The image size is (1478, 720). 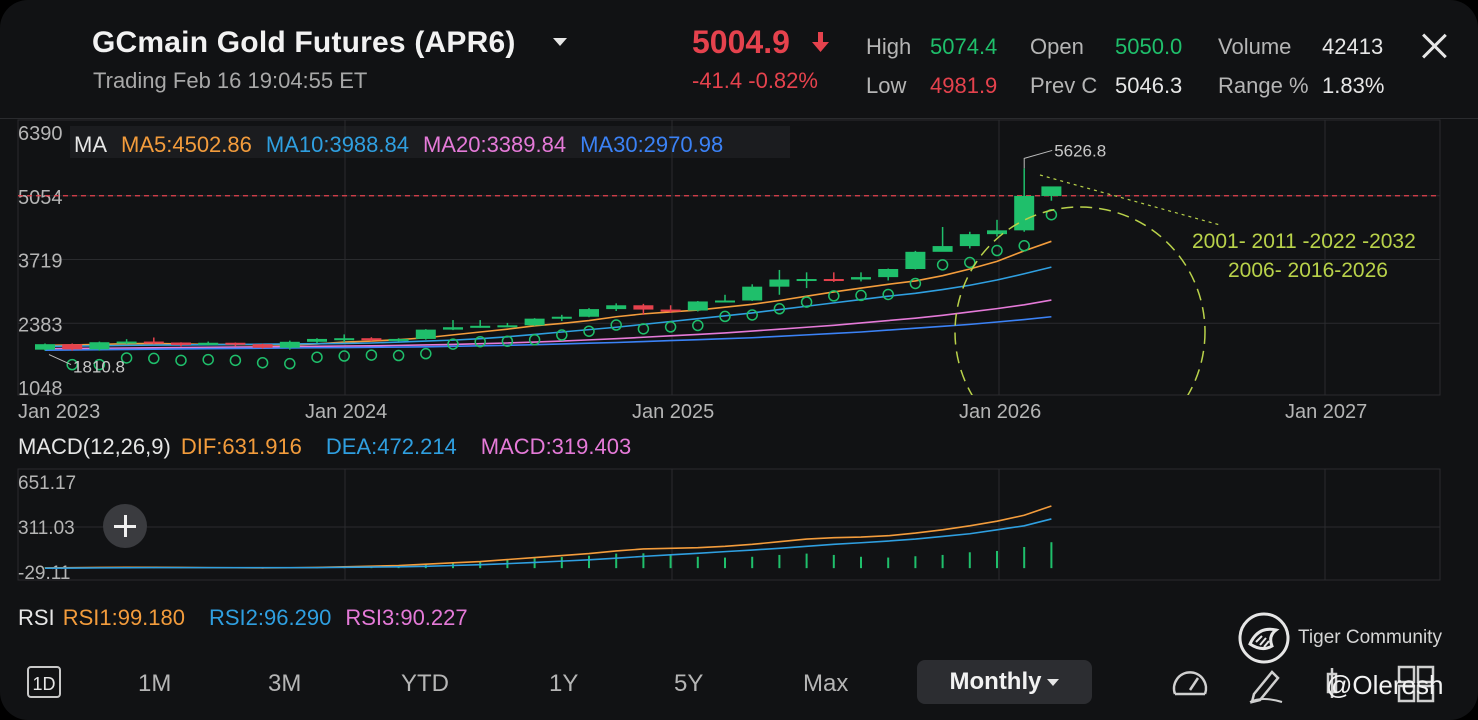 What do you see at coordinates (285, 683) in the screenshot?
I see `period-3m-button: 3M` at bounding box center [285, 683].